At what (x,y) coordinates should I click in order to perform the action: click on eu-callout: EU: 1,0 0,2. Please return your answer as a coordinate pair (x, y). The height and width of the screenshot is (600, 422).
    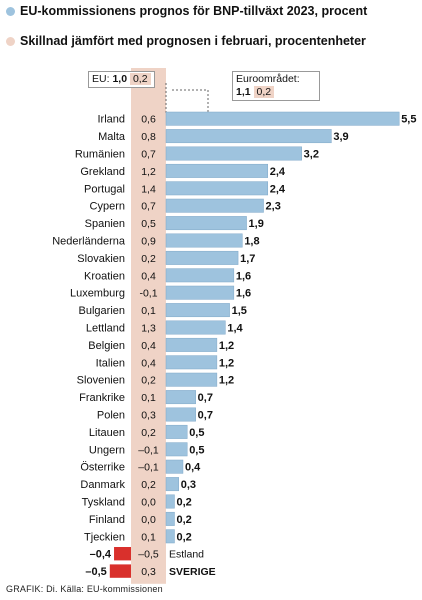
    Looking at the image, I should click on (121, 79).